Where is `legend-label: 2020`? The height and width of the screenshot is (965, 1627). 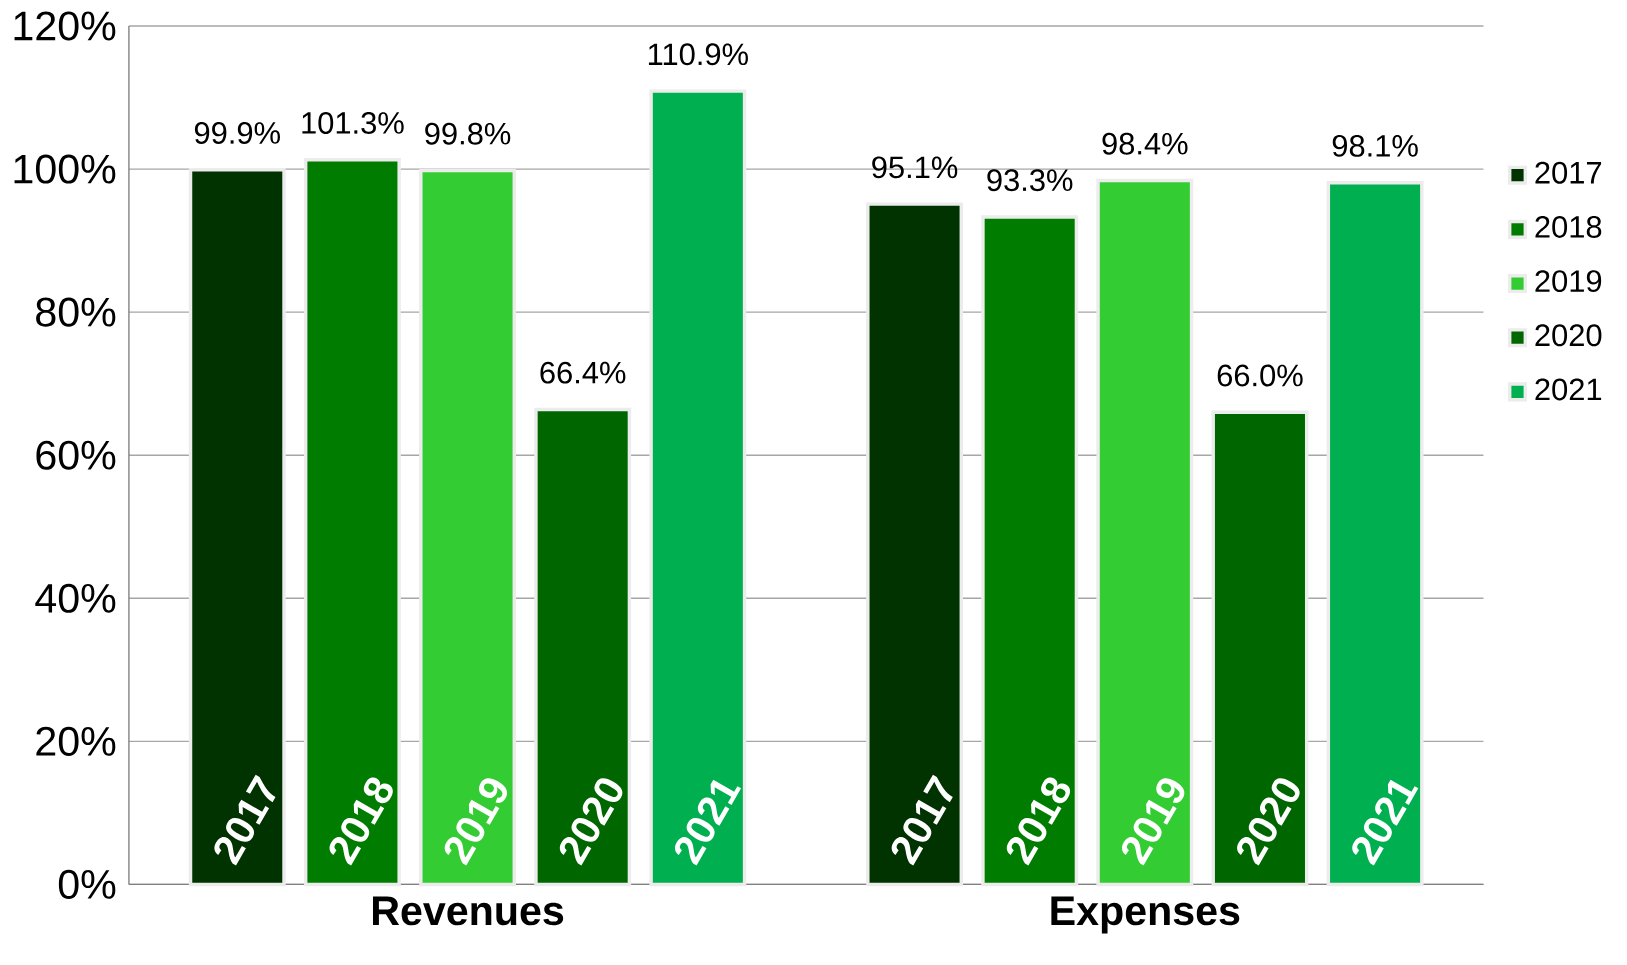
legend-label: 2020 is located at coordinates (1568, 335).